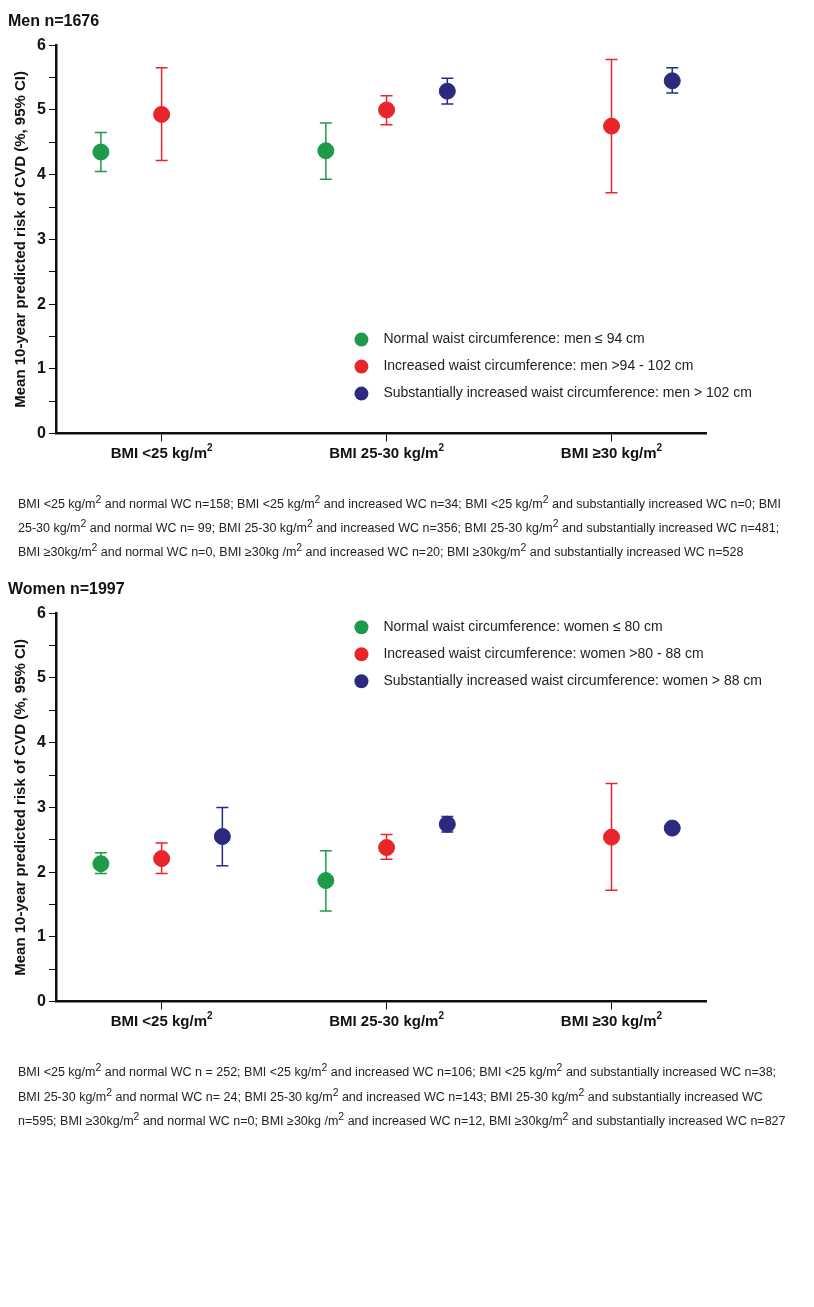 This screenshot has height=1307, width=814. Describe the element at coordinates (514, 338) in the screenshot. I see `legend-label: Normal waist circumference: men ≤ 94 cm` at that location.